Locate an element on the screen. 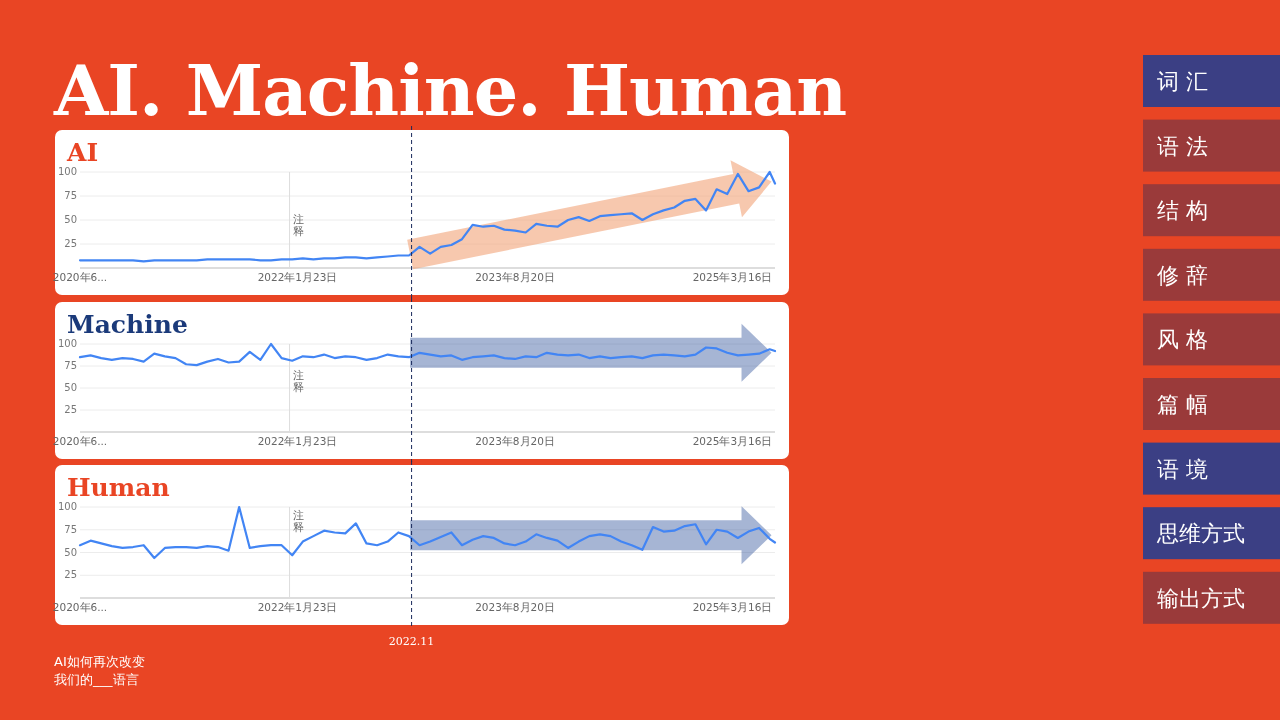 The height and width of the screenshot is (720, 1280). category-label: 篇 幅 is located at coordinates (1182, 404).